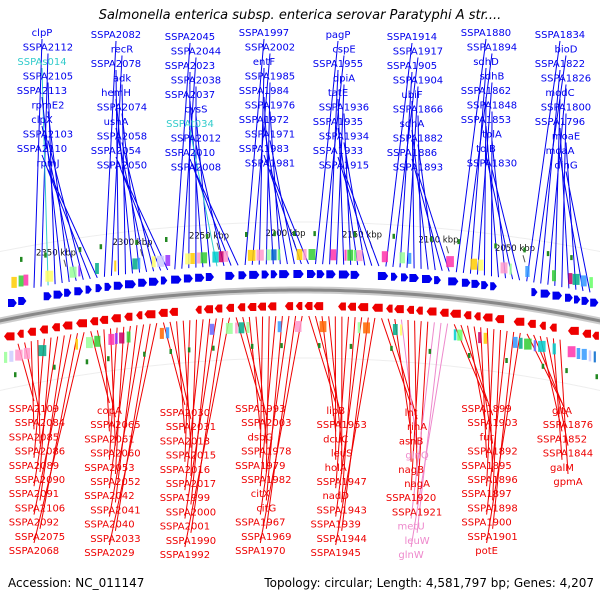  Describe the element at coordinates (185, 555) in the screenshot. I see `reverse-gene-label: SSPA1992` at that location.